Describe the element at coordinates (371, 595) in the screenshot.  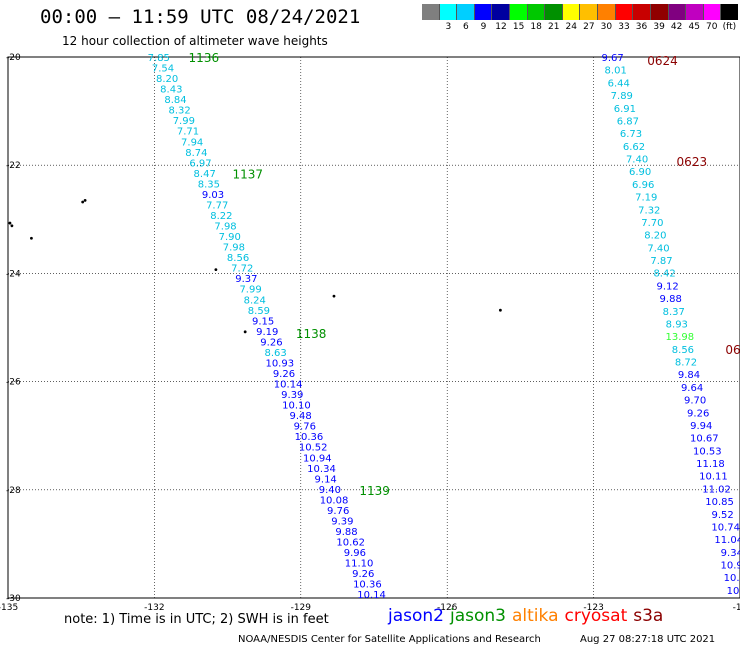
I see `wave-height-value: 10.14` at that location.